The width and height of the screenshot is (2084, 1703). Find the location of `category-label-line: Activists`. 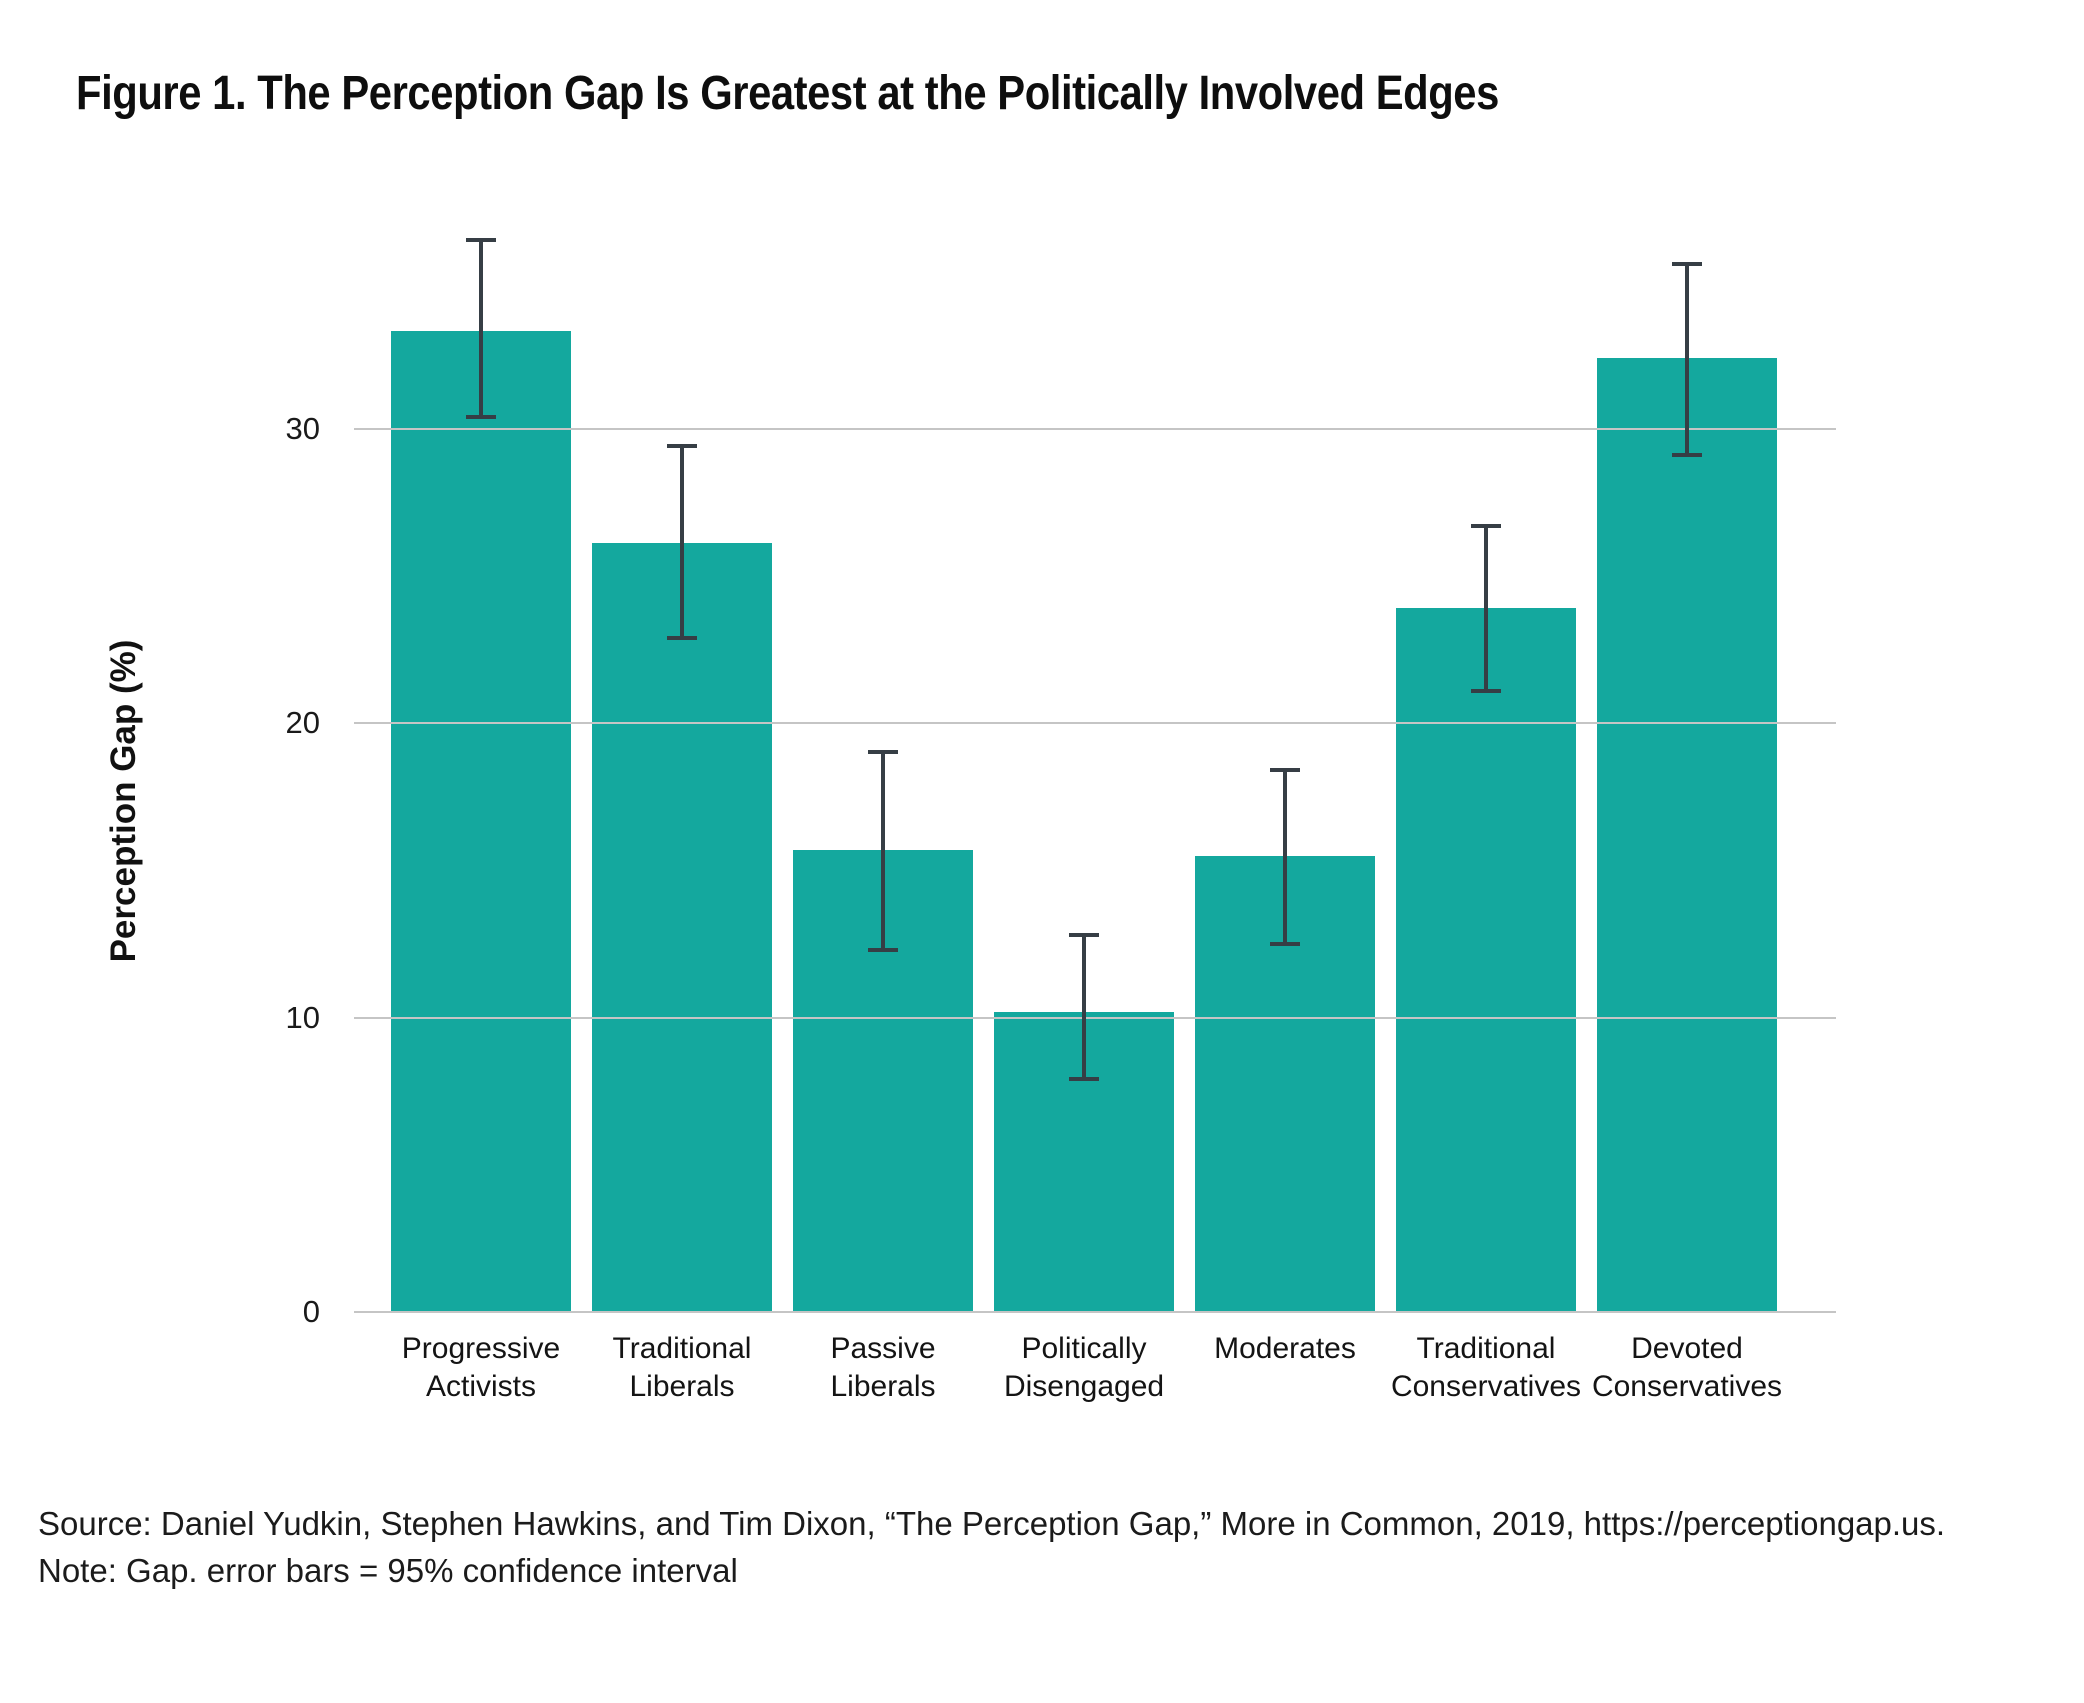

category-label-line: Activists is located at coordinates (480, 1386).